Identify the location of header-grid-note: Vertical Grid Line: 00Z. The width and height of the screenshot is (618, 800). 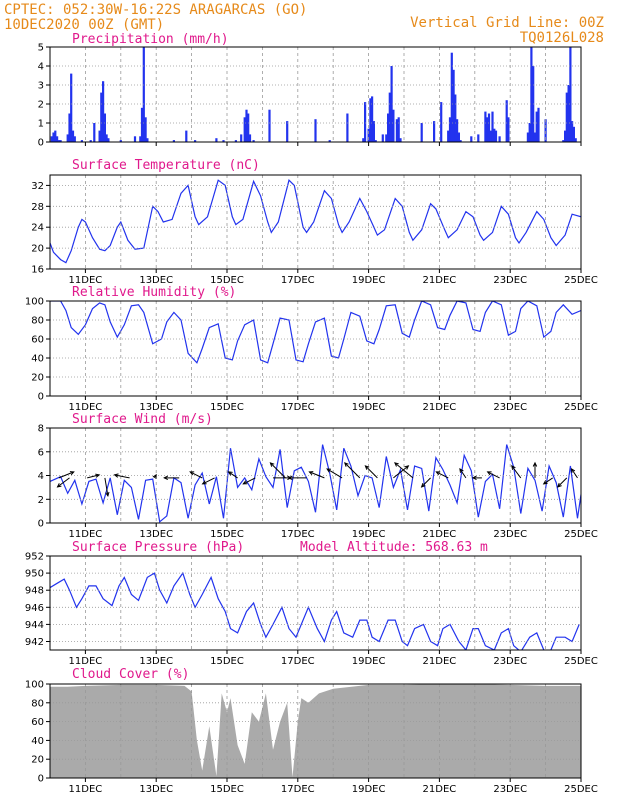
(507, 23).